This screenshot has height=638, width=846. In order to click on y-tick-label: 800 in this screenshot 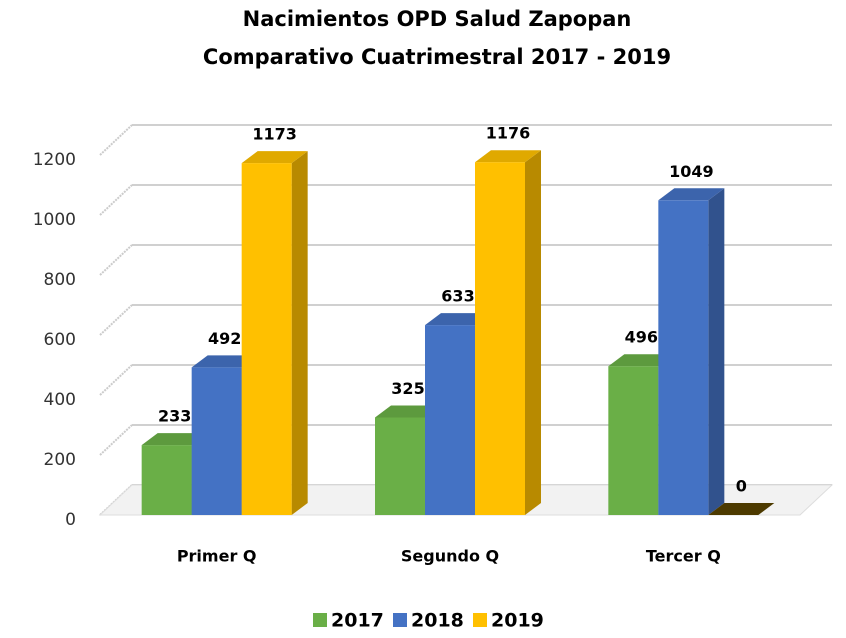, I will do `click(60, 280)`.